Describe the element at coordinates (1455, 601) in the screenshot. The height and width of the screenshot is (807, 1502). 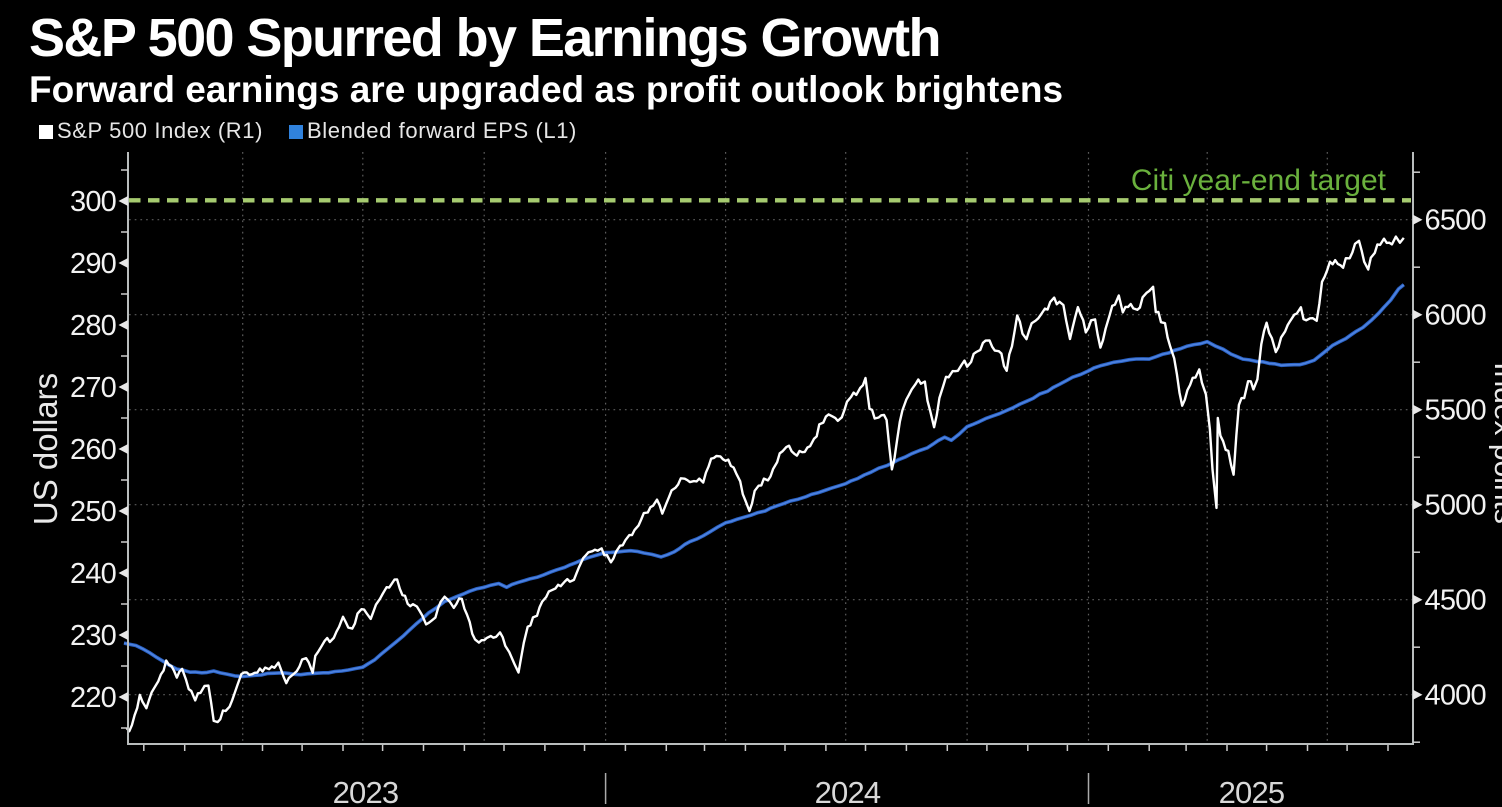
I see `svg-text: 4500` at that location.